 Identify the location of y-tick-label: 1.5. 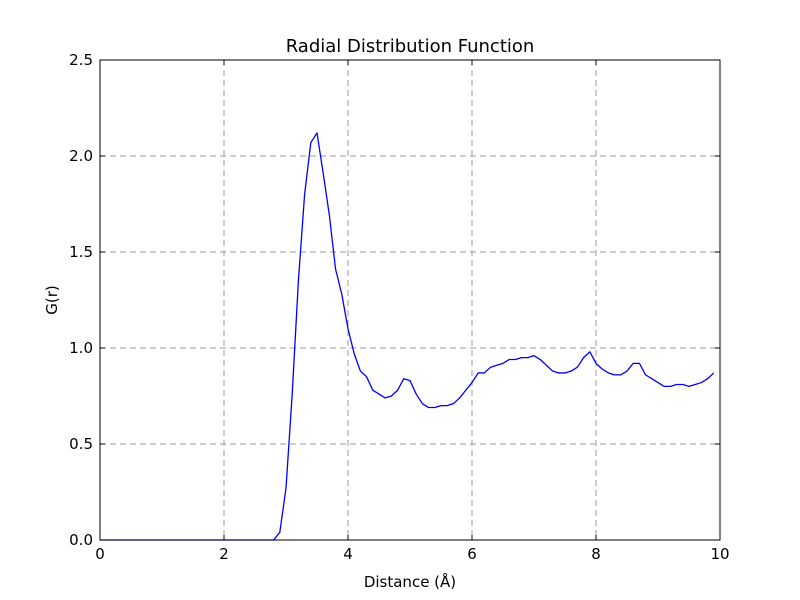
(81, 252).